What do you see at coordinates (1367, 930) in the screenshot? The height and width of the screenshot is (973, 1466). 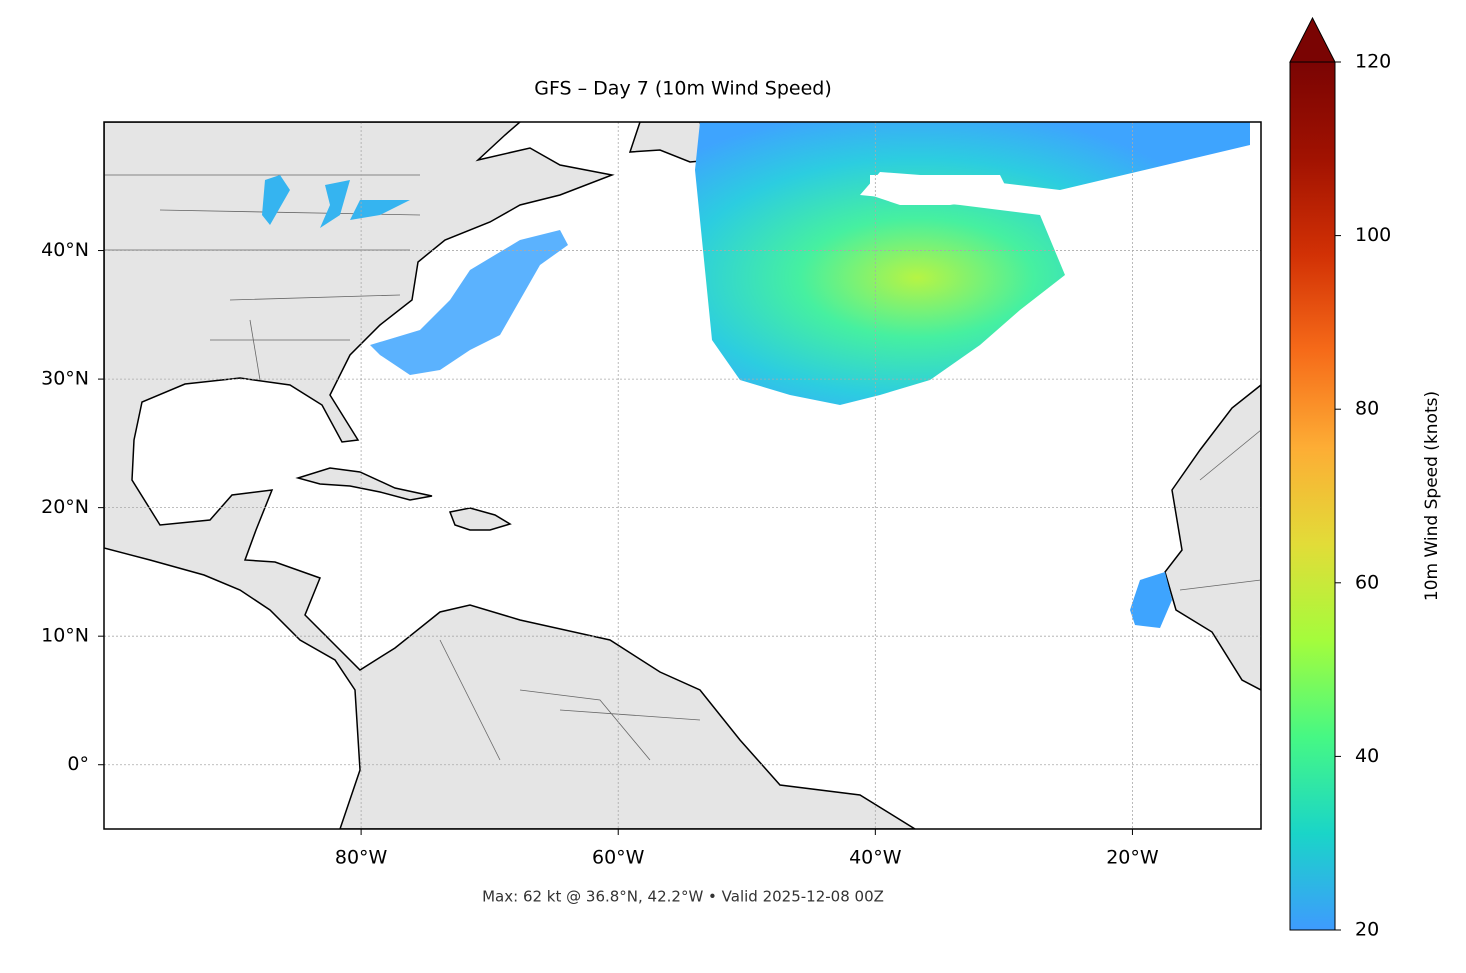 I see `colorbar-tick-label: 20` at bounding box center [1367, 930].